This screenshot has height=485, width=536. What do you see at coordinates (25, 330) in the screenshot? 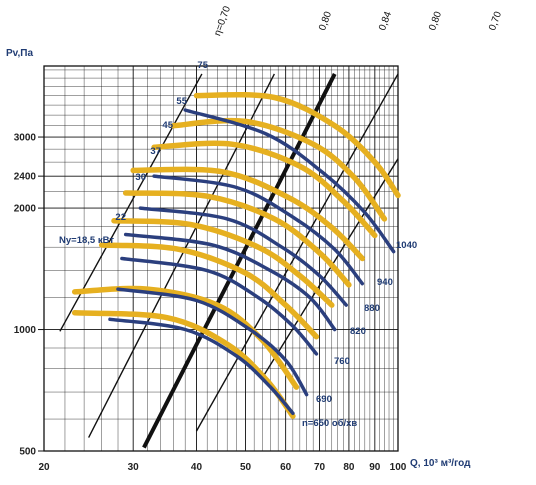
I see `y-tick-label: 1000` at bounding box center [25, 330].